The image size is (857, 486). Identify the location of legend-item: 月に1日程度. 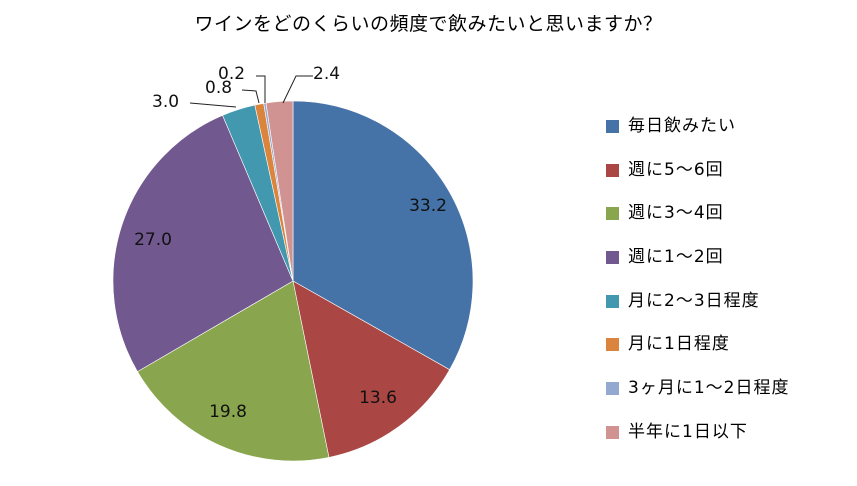
(697, 354).